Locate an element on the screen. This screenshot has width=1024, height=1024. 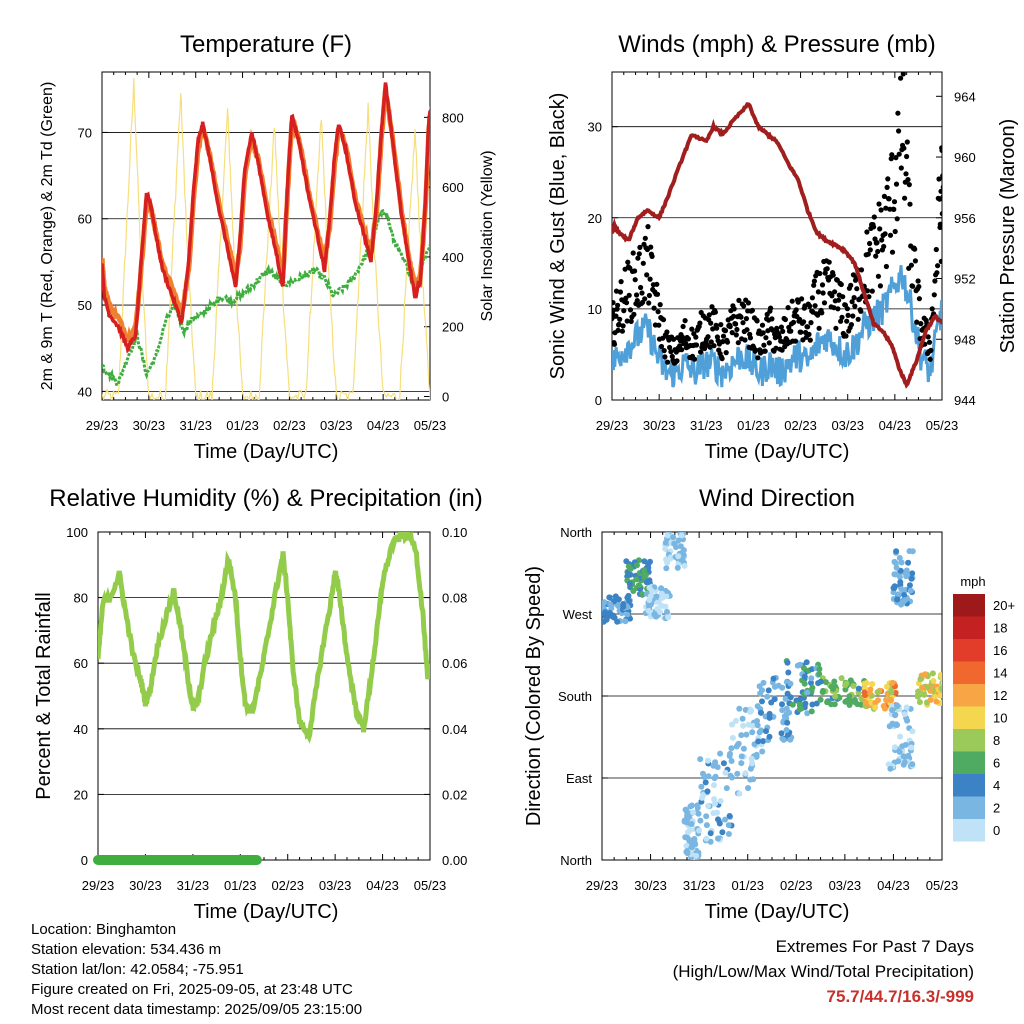
y-right-tick-label: 0.08 is located at coordinates (454, 598).